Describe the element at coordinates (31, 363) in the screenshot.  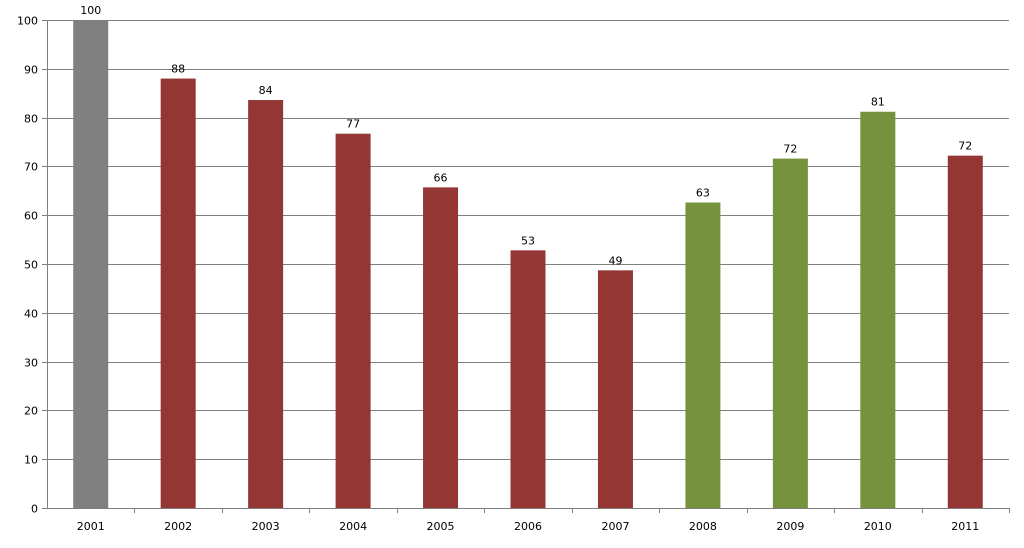
I see `y-tick-label: 30` at that location.